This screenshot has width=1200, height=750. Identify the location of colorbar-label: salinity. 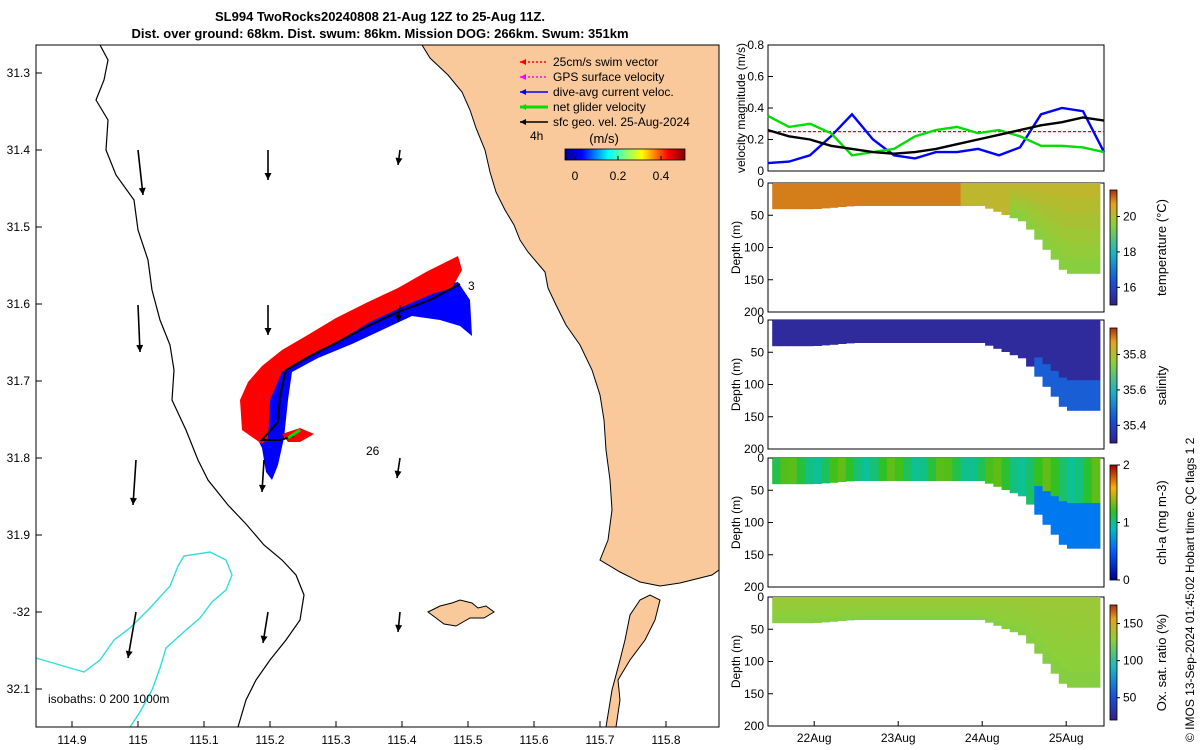
(1161, 385).